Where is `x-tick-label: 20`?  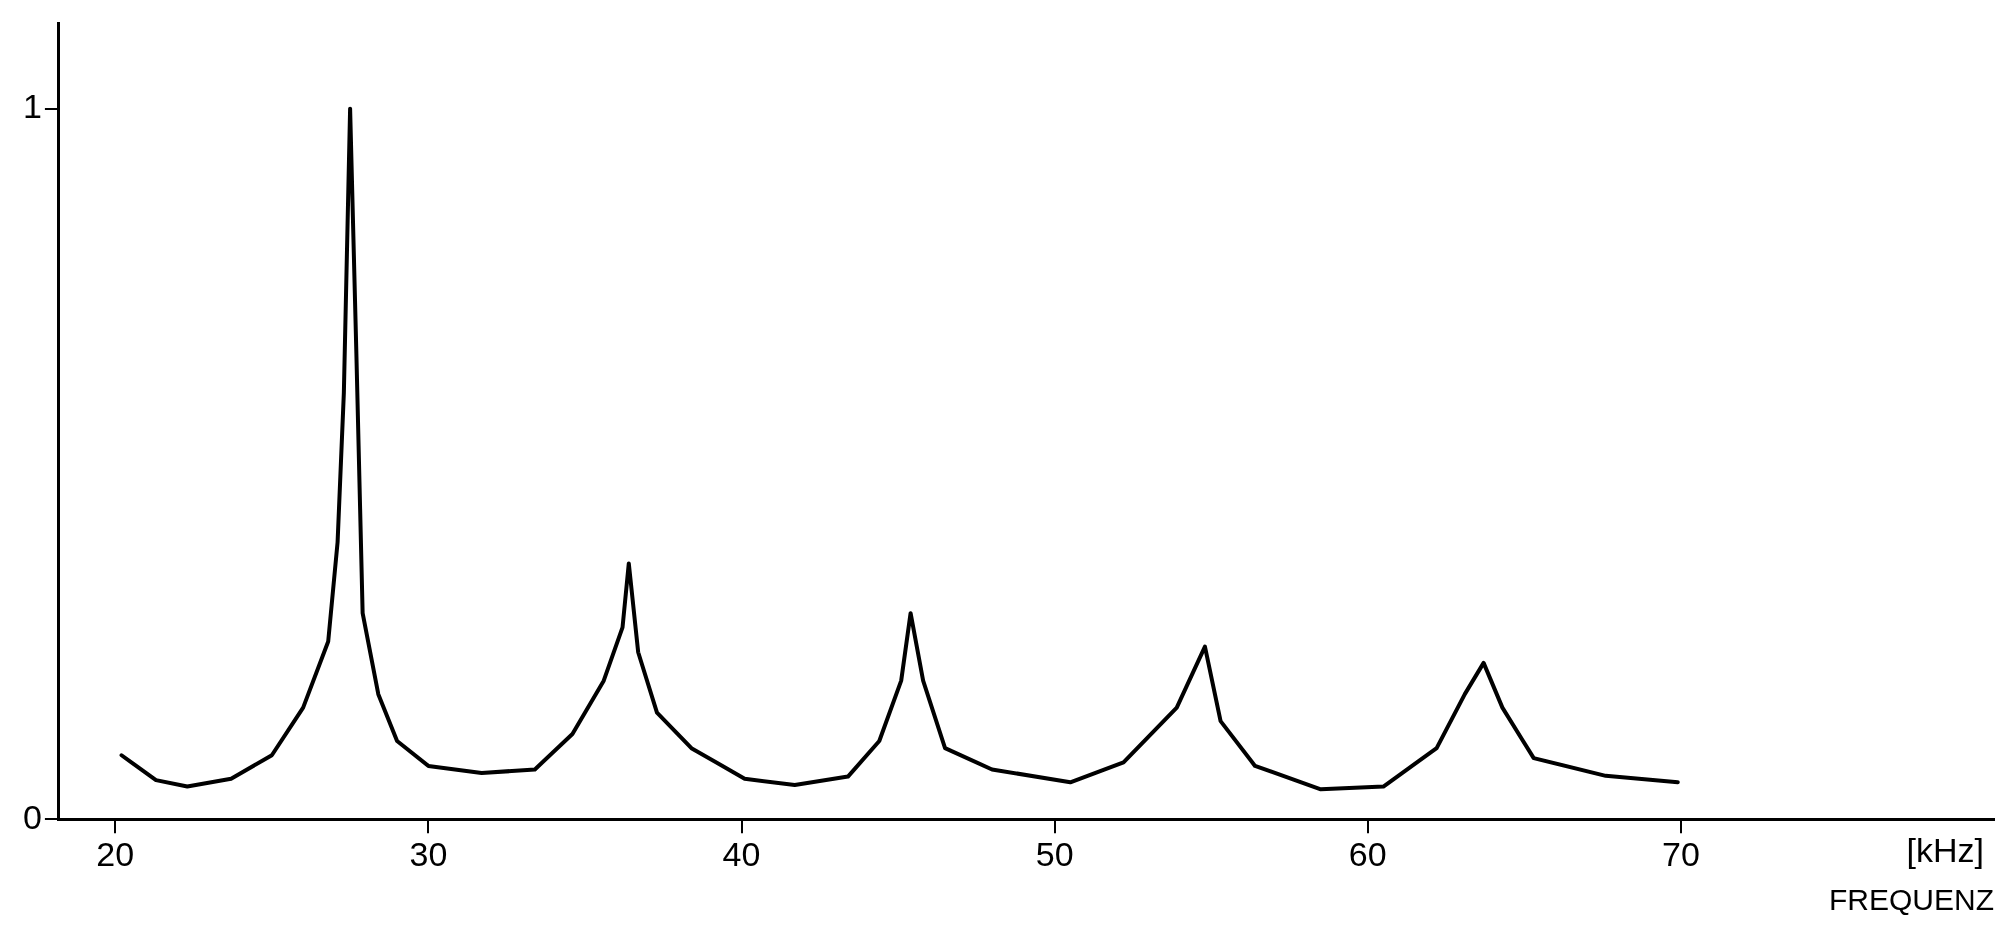 x-tick-label: 20 is located at coordinates (115, 853).